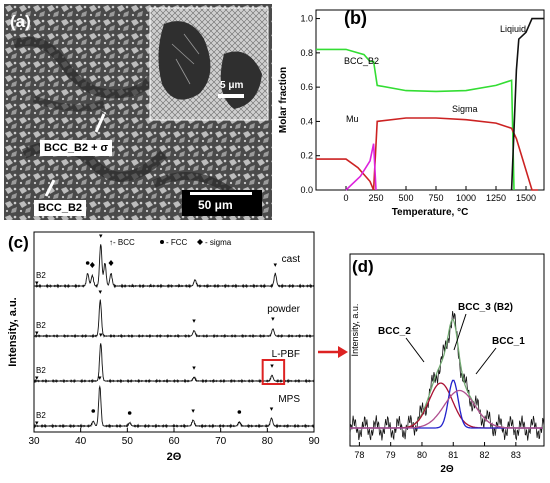 This screenshot has height=483, width=550. What do you see at coordinates (218, 242) in the screenshot?
I see `legend-sigma: - sigma` at bounding box center [218, 242].